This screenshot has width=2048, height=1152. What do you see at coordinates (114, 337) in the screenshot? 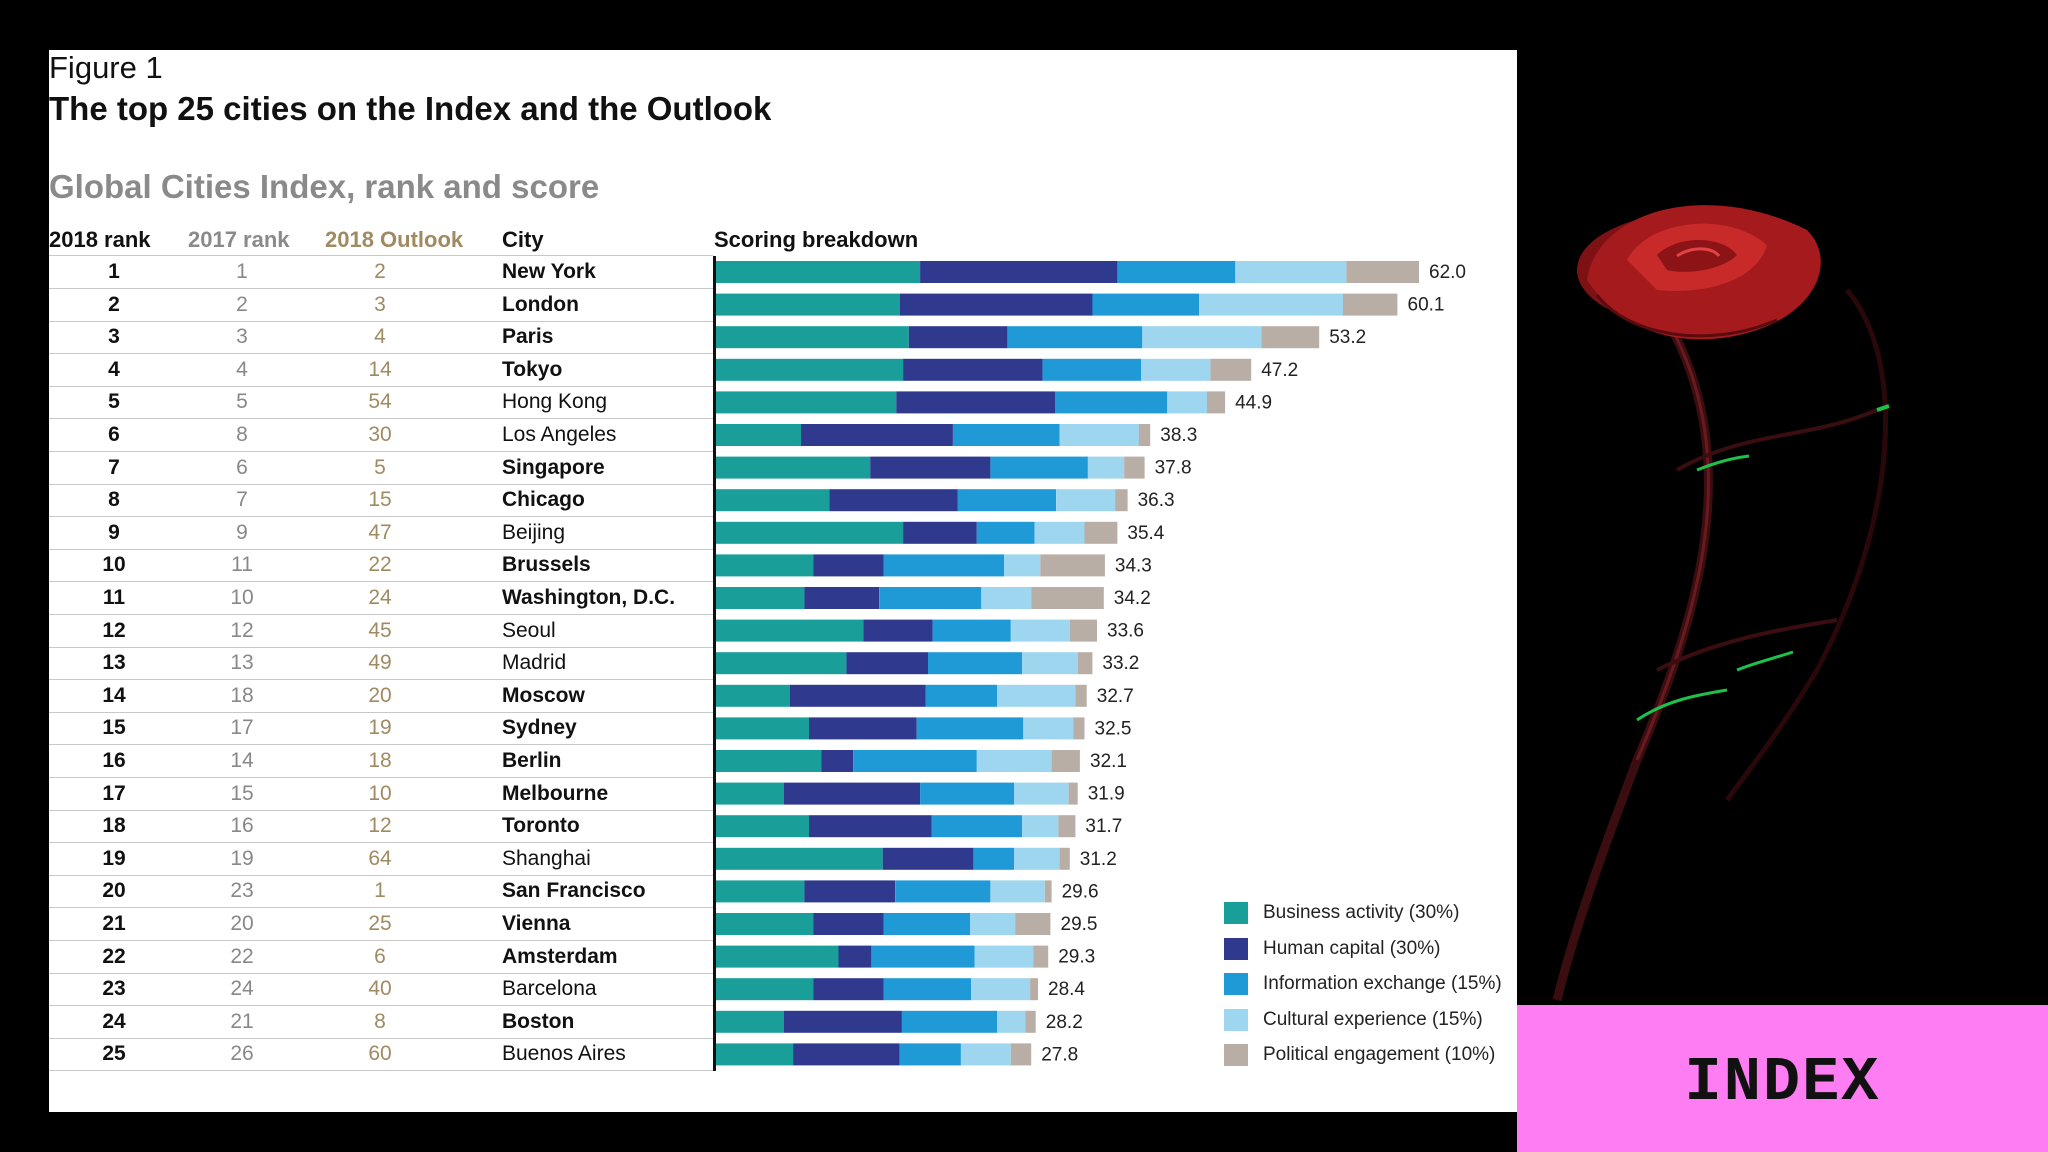
I see `rank-2018-cell: 3` at bounding box center [114, 337].